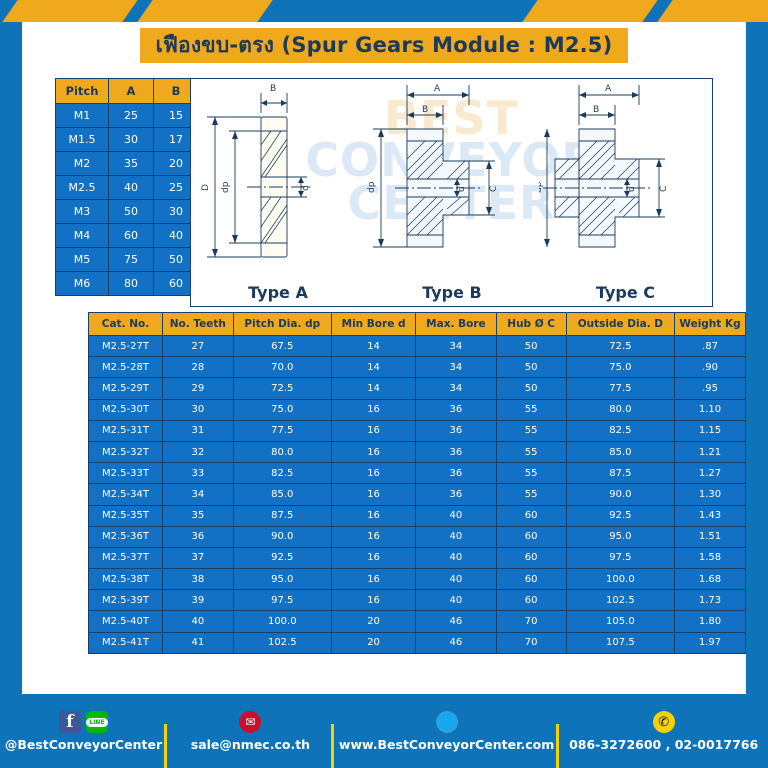  Describe the element at coordinates (125, 494) in the screenshot. I see `spec-cell: M2.5-34T` at that location.